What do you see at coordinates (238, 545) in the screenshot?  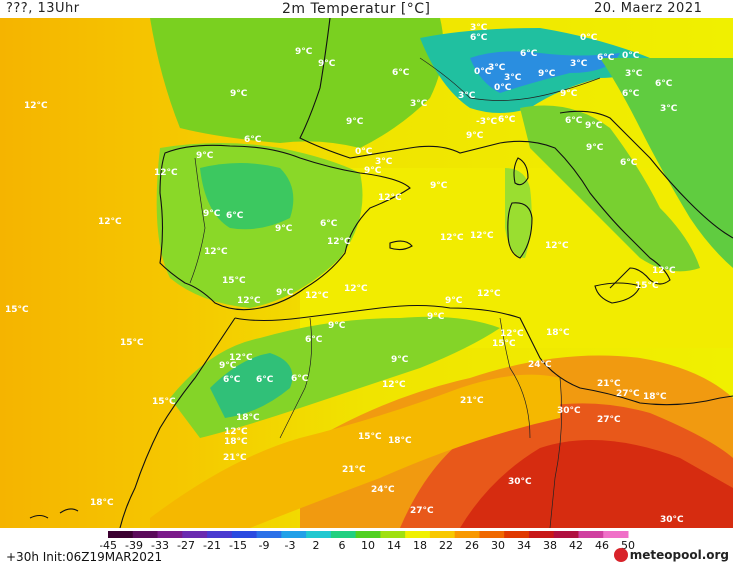 I see `colorbar-tick-label: -15` at bounding box center [238, 545].